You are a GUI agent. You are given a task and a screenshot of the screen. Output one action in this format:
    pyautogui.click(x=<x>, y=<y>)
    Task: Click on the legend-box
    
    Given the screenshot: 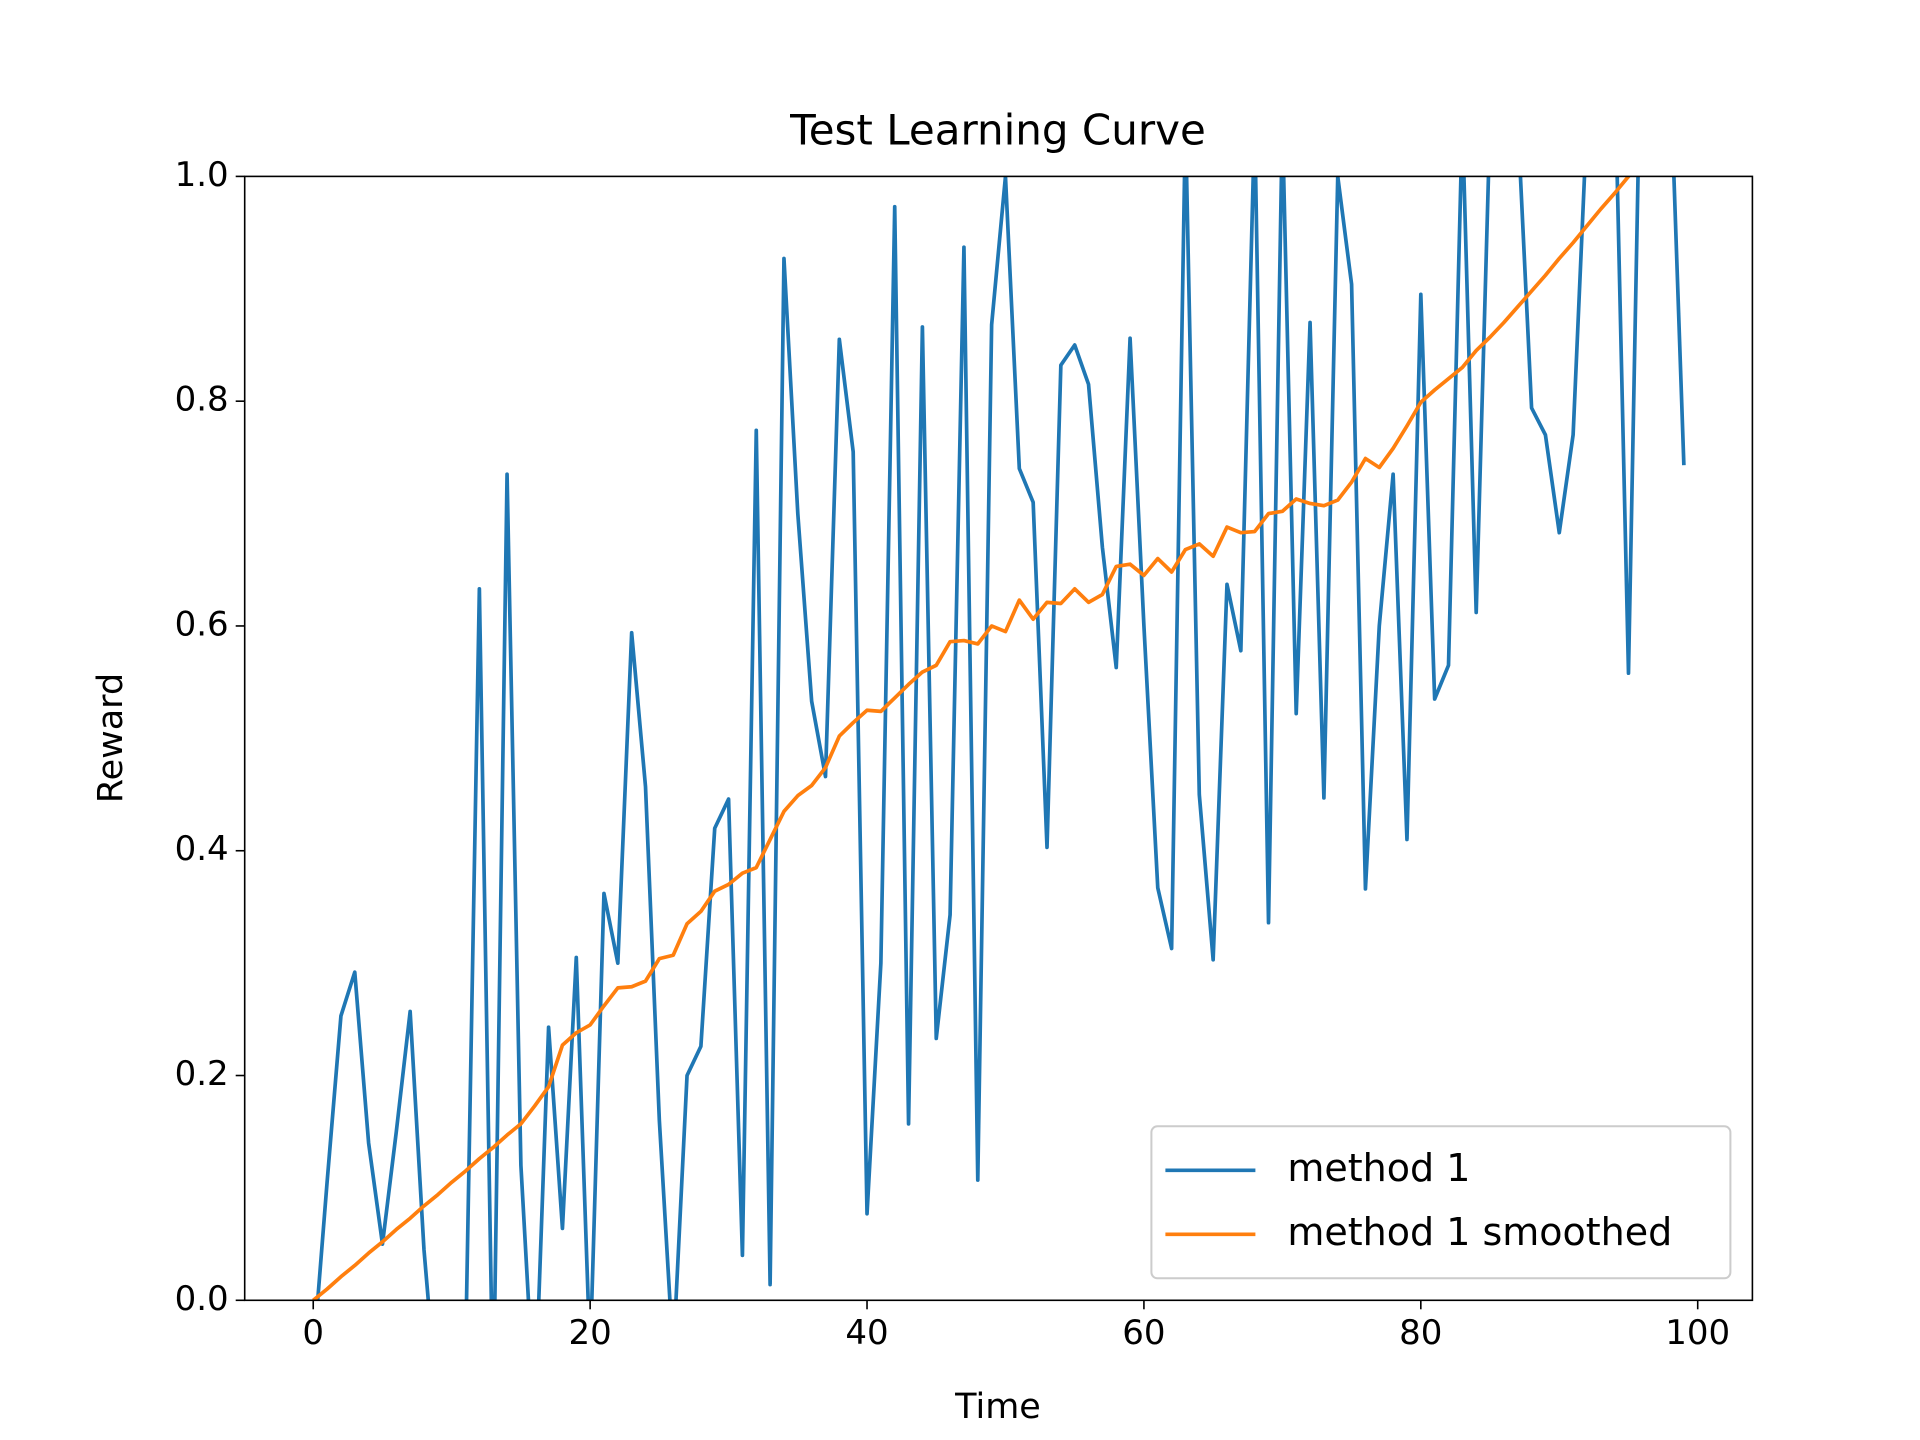 What is the action you would take?
    pyautogui.click(x=1441, y=1202)
    